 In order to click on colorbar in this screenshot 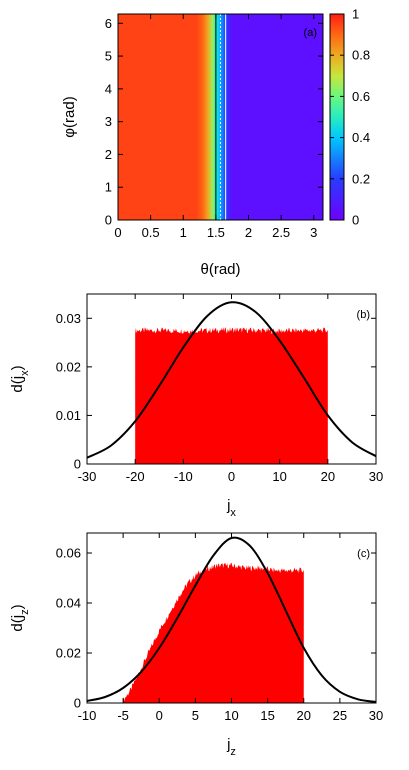, I will do `click(337, 117)`.